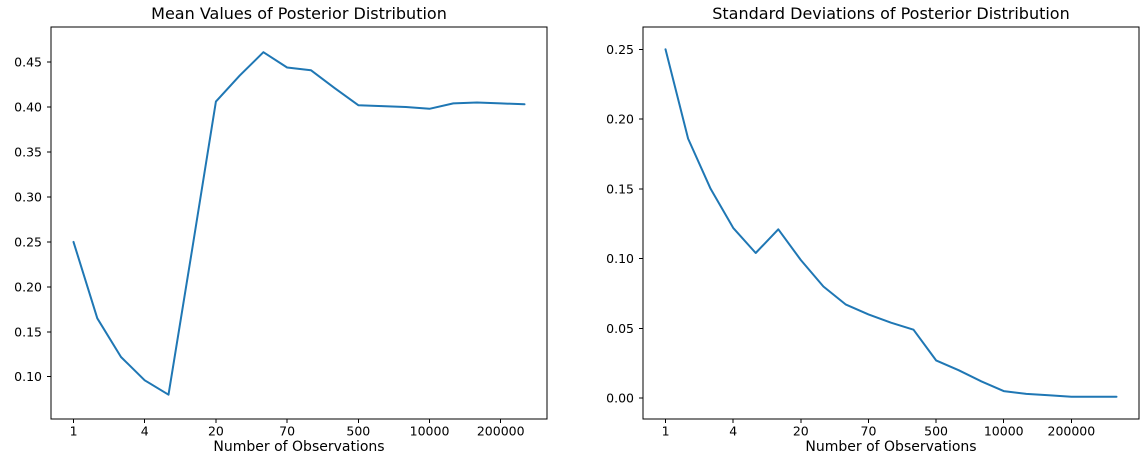  What do you see at coordinates (620, 328) in the screenshot?
I see `y-tick-label: 0.05` at bounding box center [620, 328].